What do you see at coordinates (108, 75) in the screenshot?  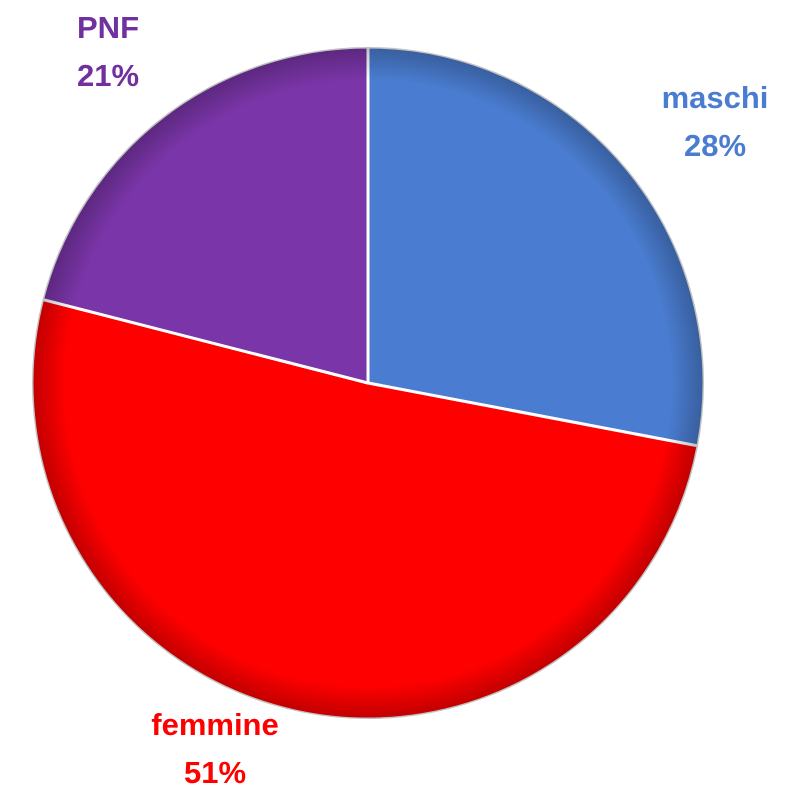 I see `slice-value-label: 21%` at bounding box center [108, 75].